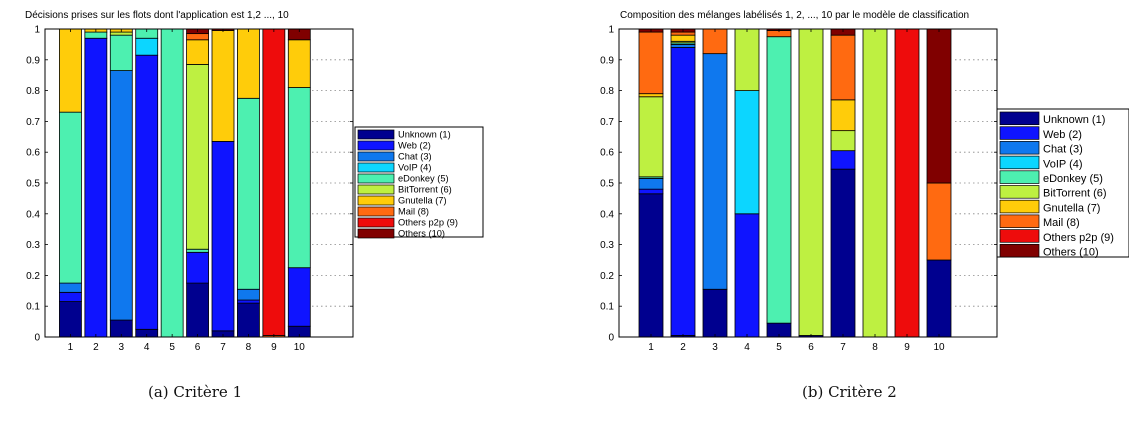 This screenshot has width=1129, height=421. I want to click on y-tick-label: 1, so click(37, 30).